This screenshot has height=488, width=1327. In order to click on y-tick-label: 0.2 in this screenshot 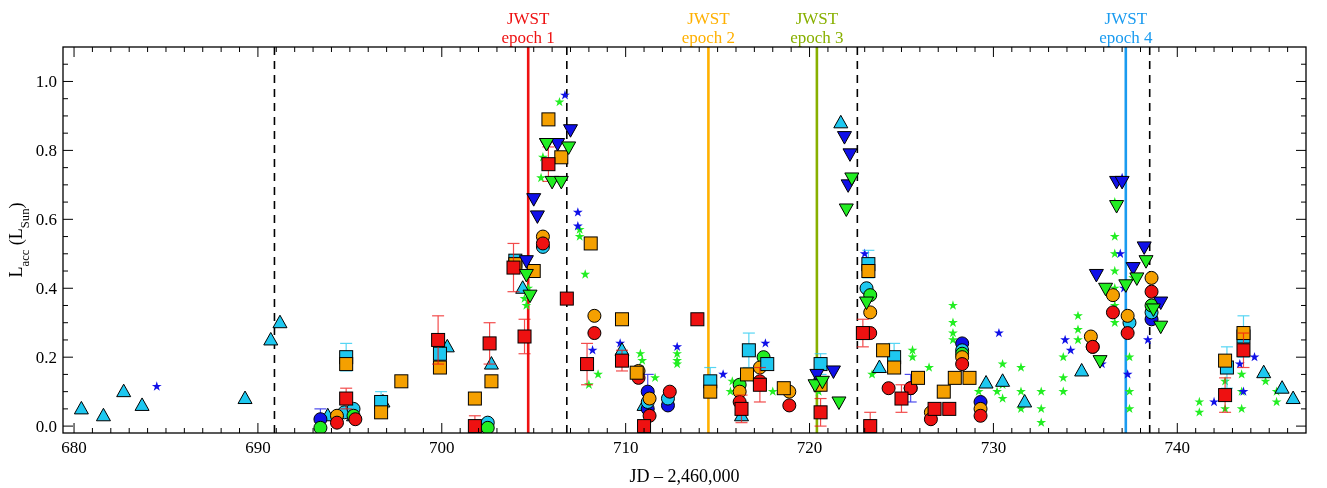, I will do `click(46, 358)`.